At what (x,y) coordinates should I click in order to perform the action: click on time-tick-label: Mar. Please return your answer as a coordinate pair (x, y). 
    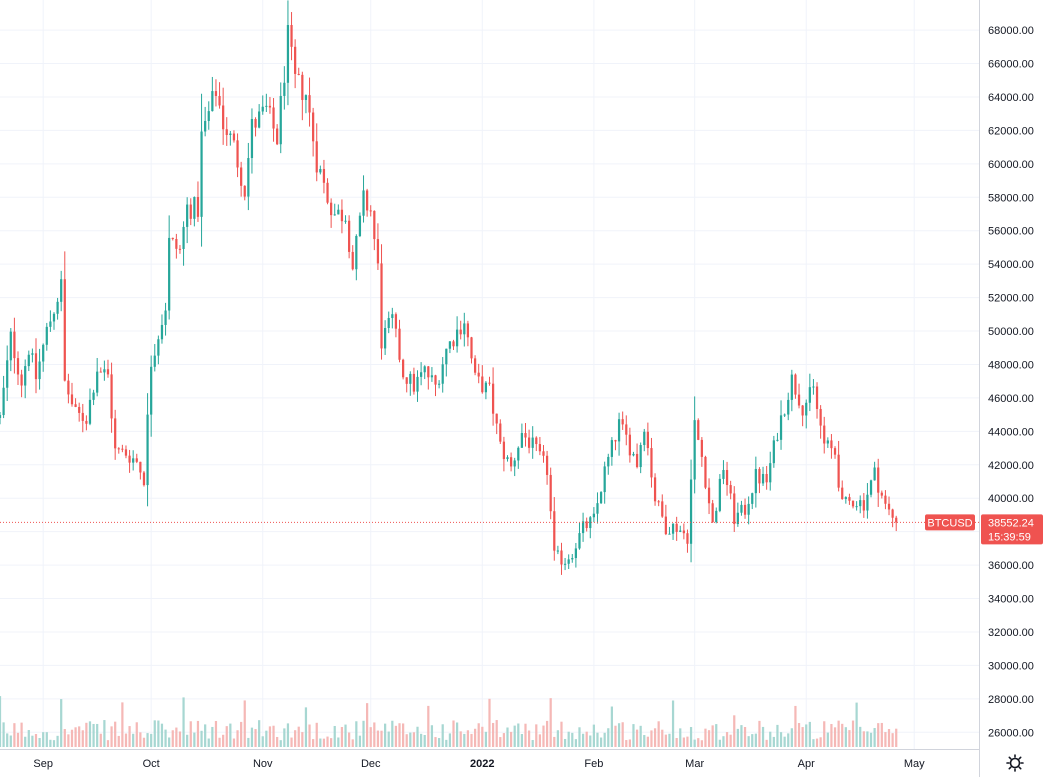
    Looking at the image, I should click on (694, 764).